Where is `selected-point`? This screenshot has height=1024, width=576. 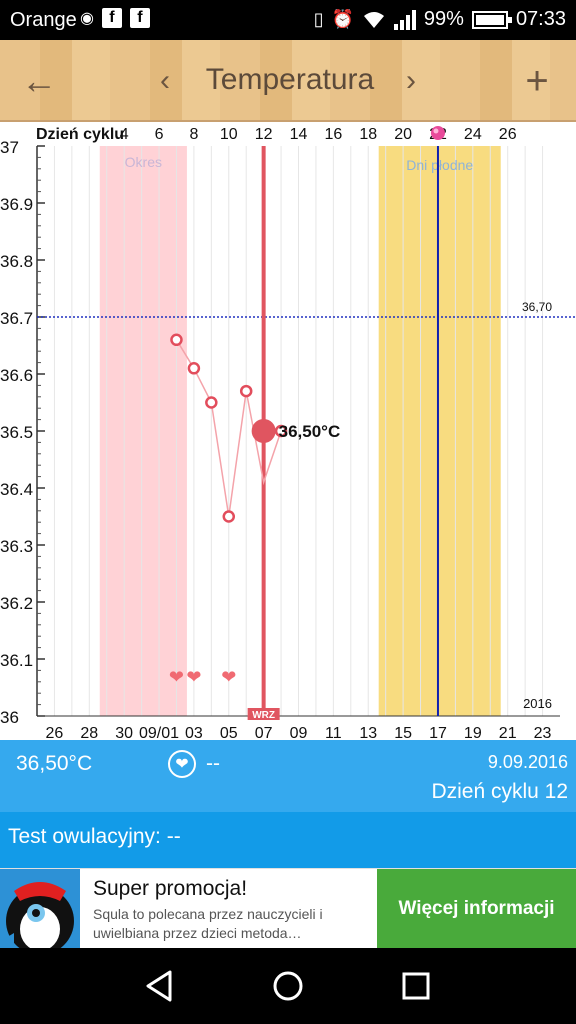 selected-point is located at coordinates (263, 431).